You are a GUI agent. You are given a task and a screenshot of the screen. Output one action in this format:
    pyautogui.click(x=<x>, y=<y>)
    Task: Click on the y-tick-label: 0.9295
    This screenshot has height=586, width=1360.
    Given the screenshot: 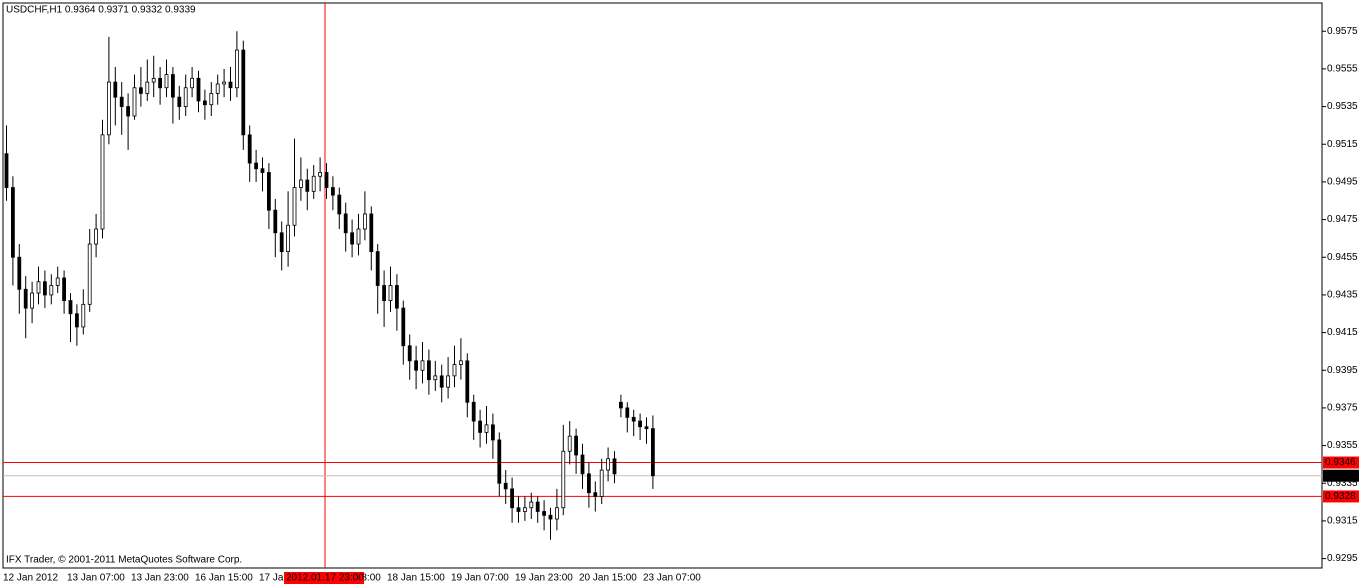 What is the action you would take?
    pyautogui.click(x=1342, y=558)
    